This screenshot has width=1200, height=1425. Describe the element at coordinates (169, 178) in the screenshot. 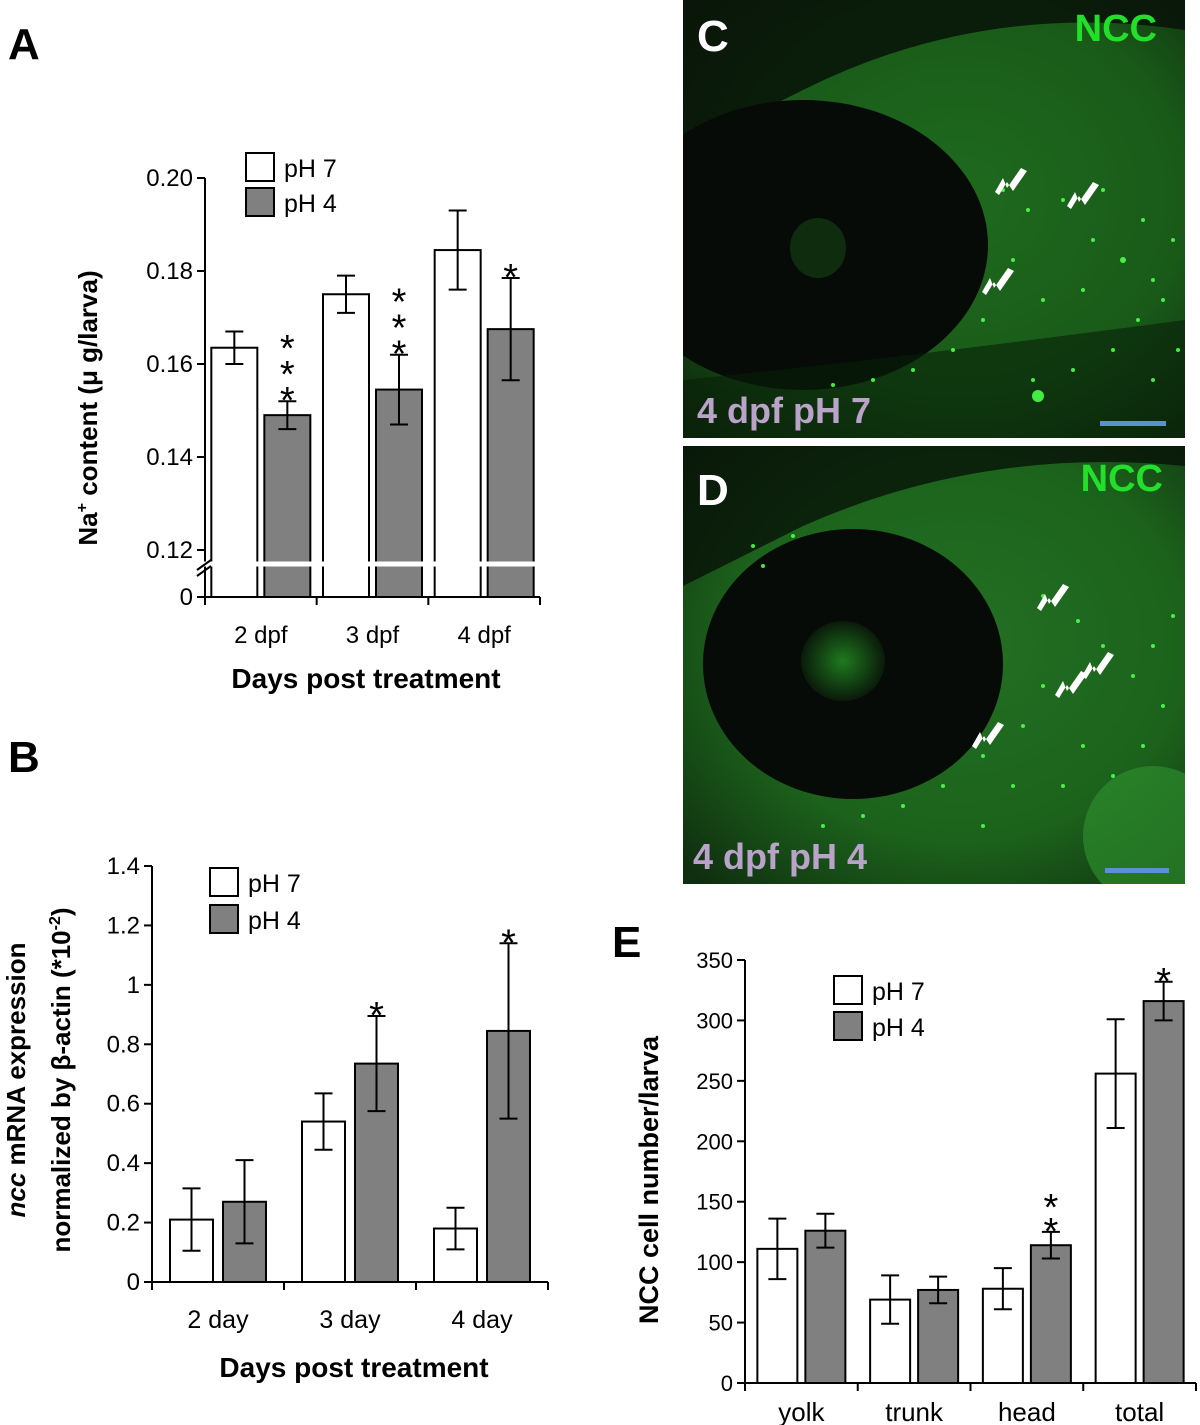

I see `chart-a-ytick-label: 0.20` at that location.